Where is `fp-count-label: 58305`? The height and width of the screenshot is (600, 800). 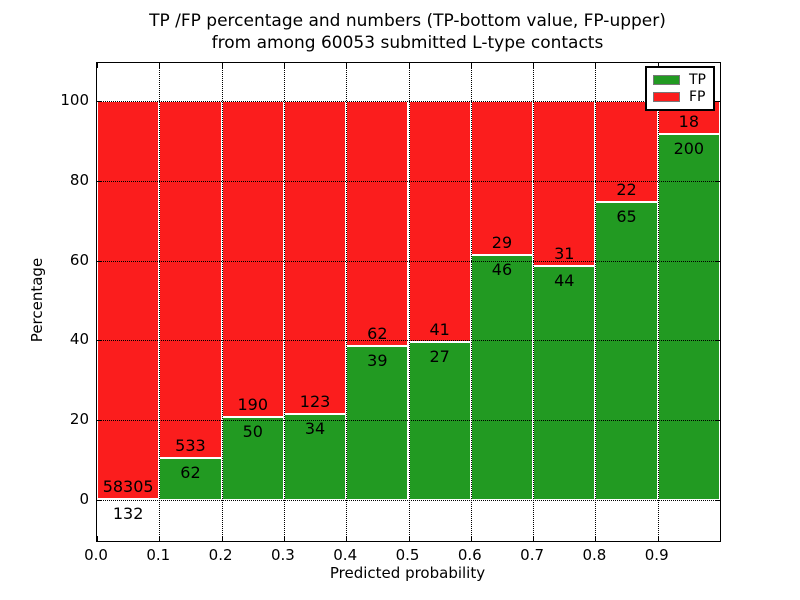
fp-count-label: 58305 is located at coordinates (128, 487).